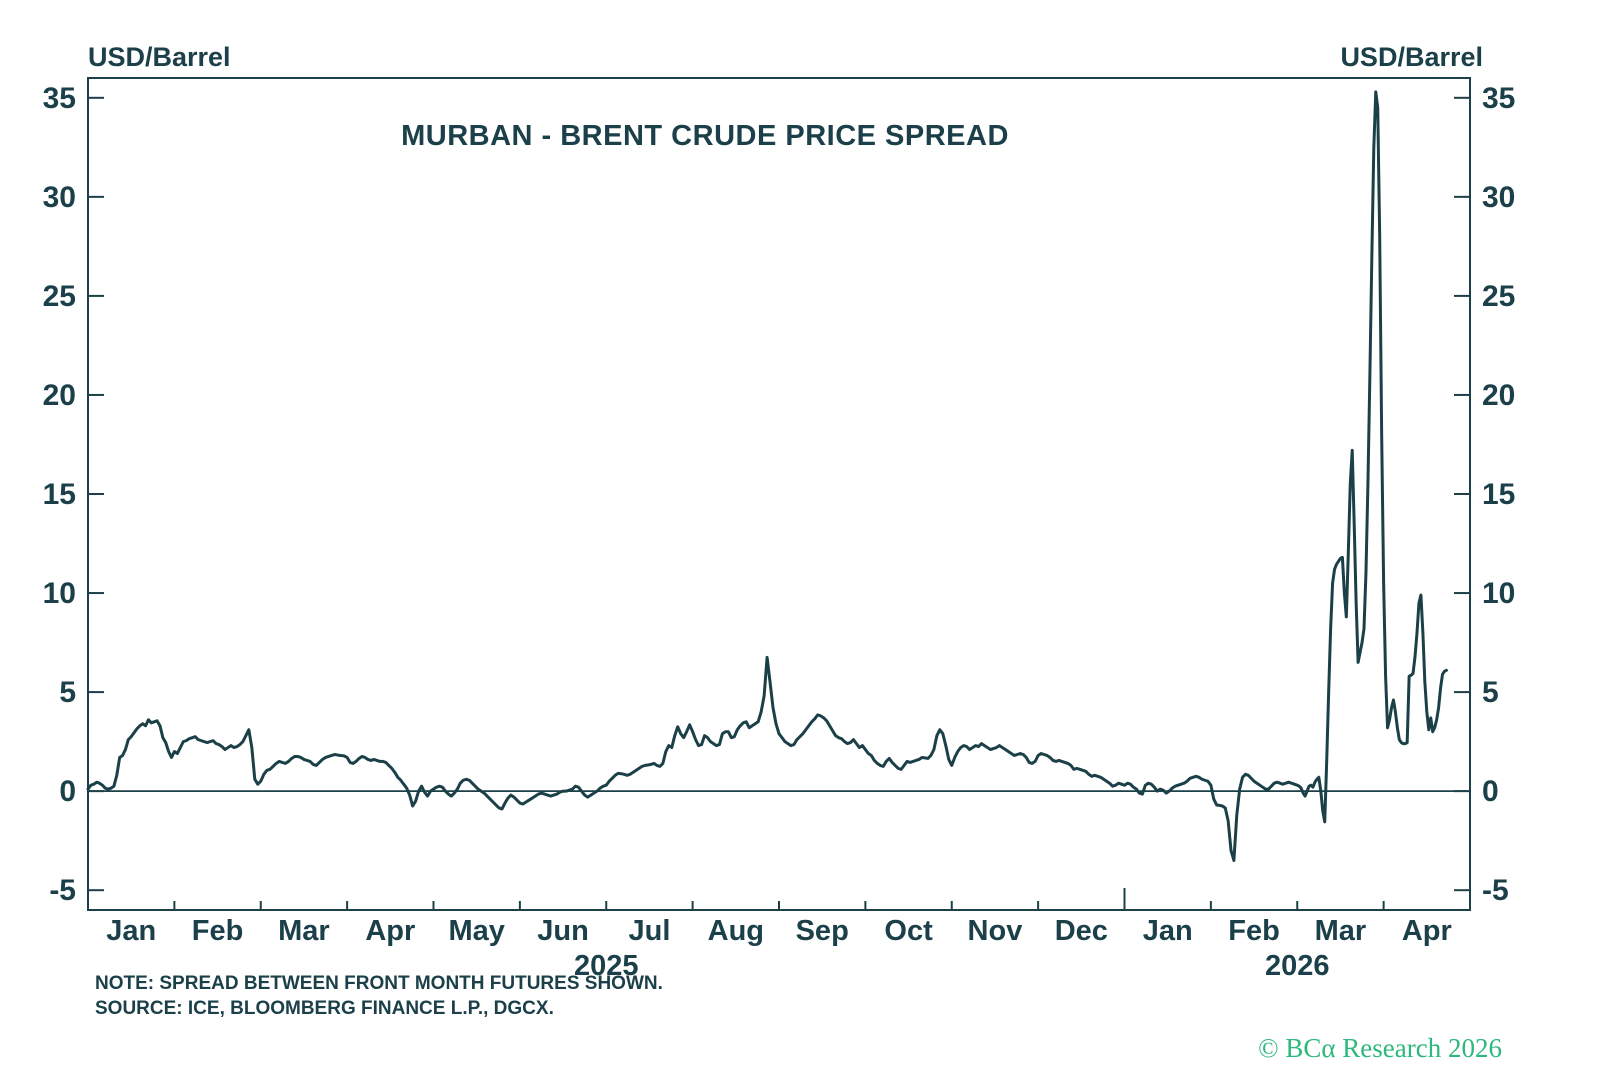 This screenshot has width=1600, height=1080. What do you see at coordinates (1490, 791) in the screenshot?
I see `y-tick-label-right: 0` at bounding box center [1490, 791].